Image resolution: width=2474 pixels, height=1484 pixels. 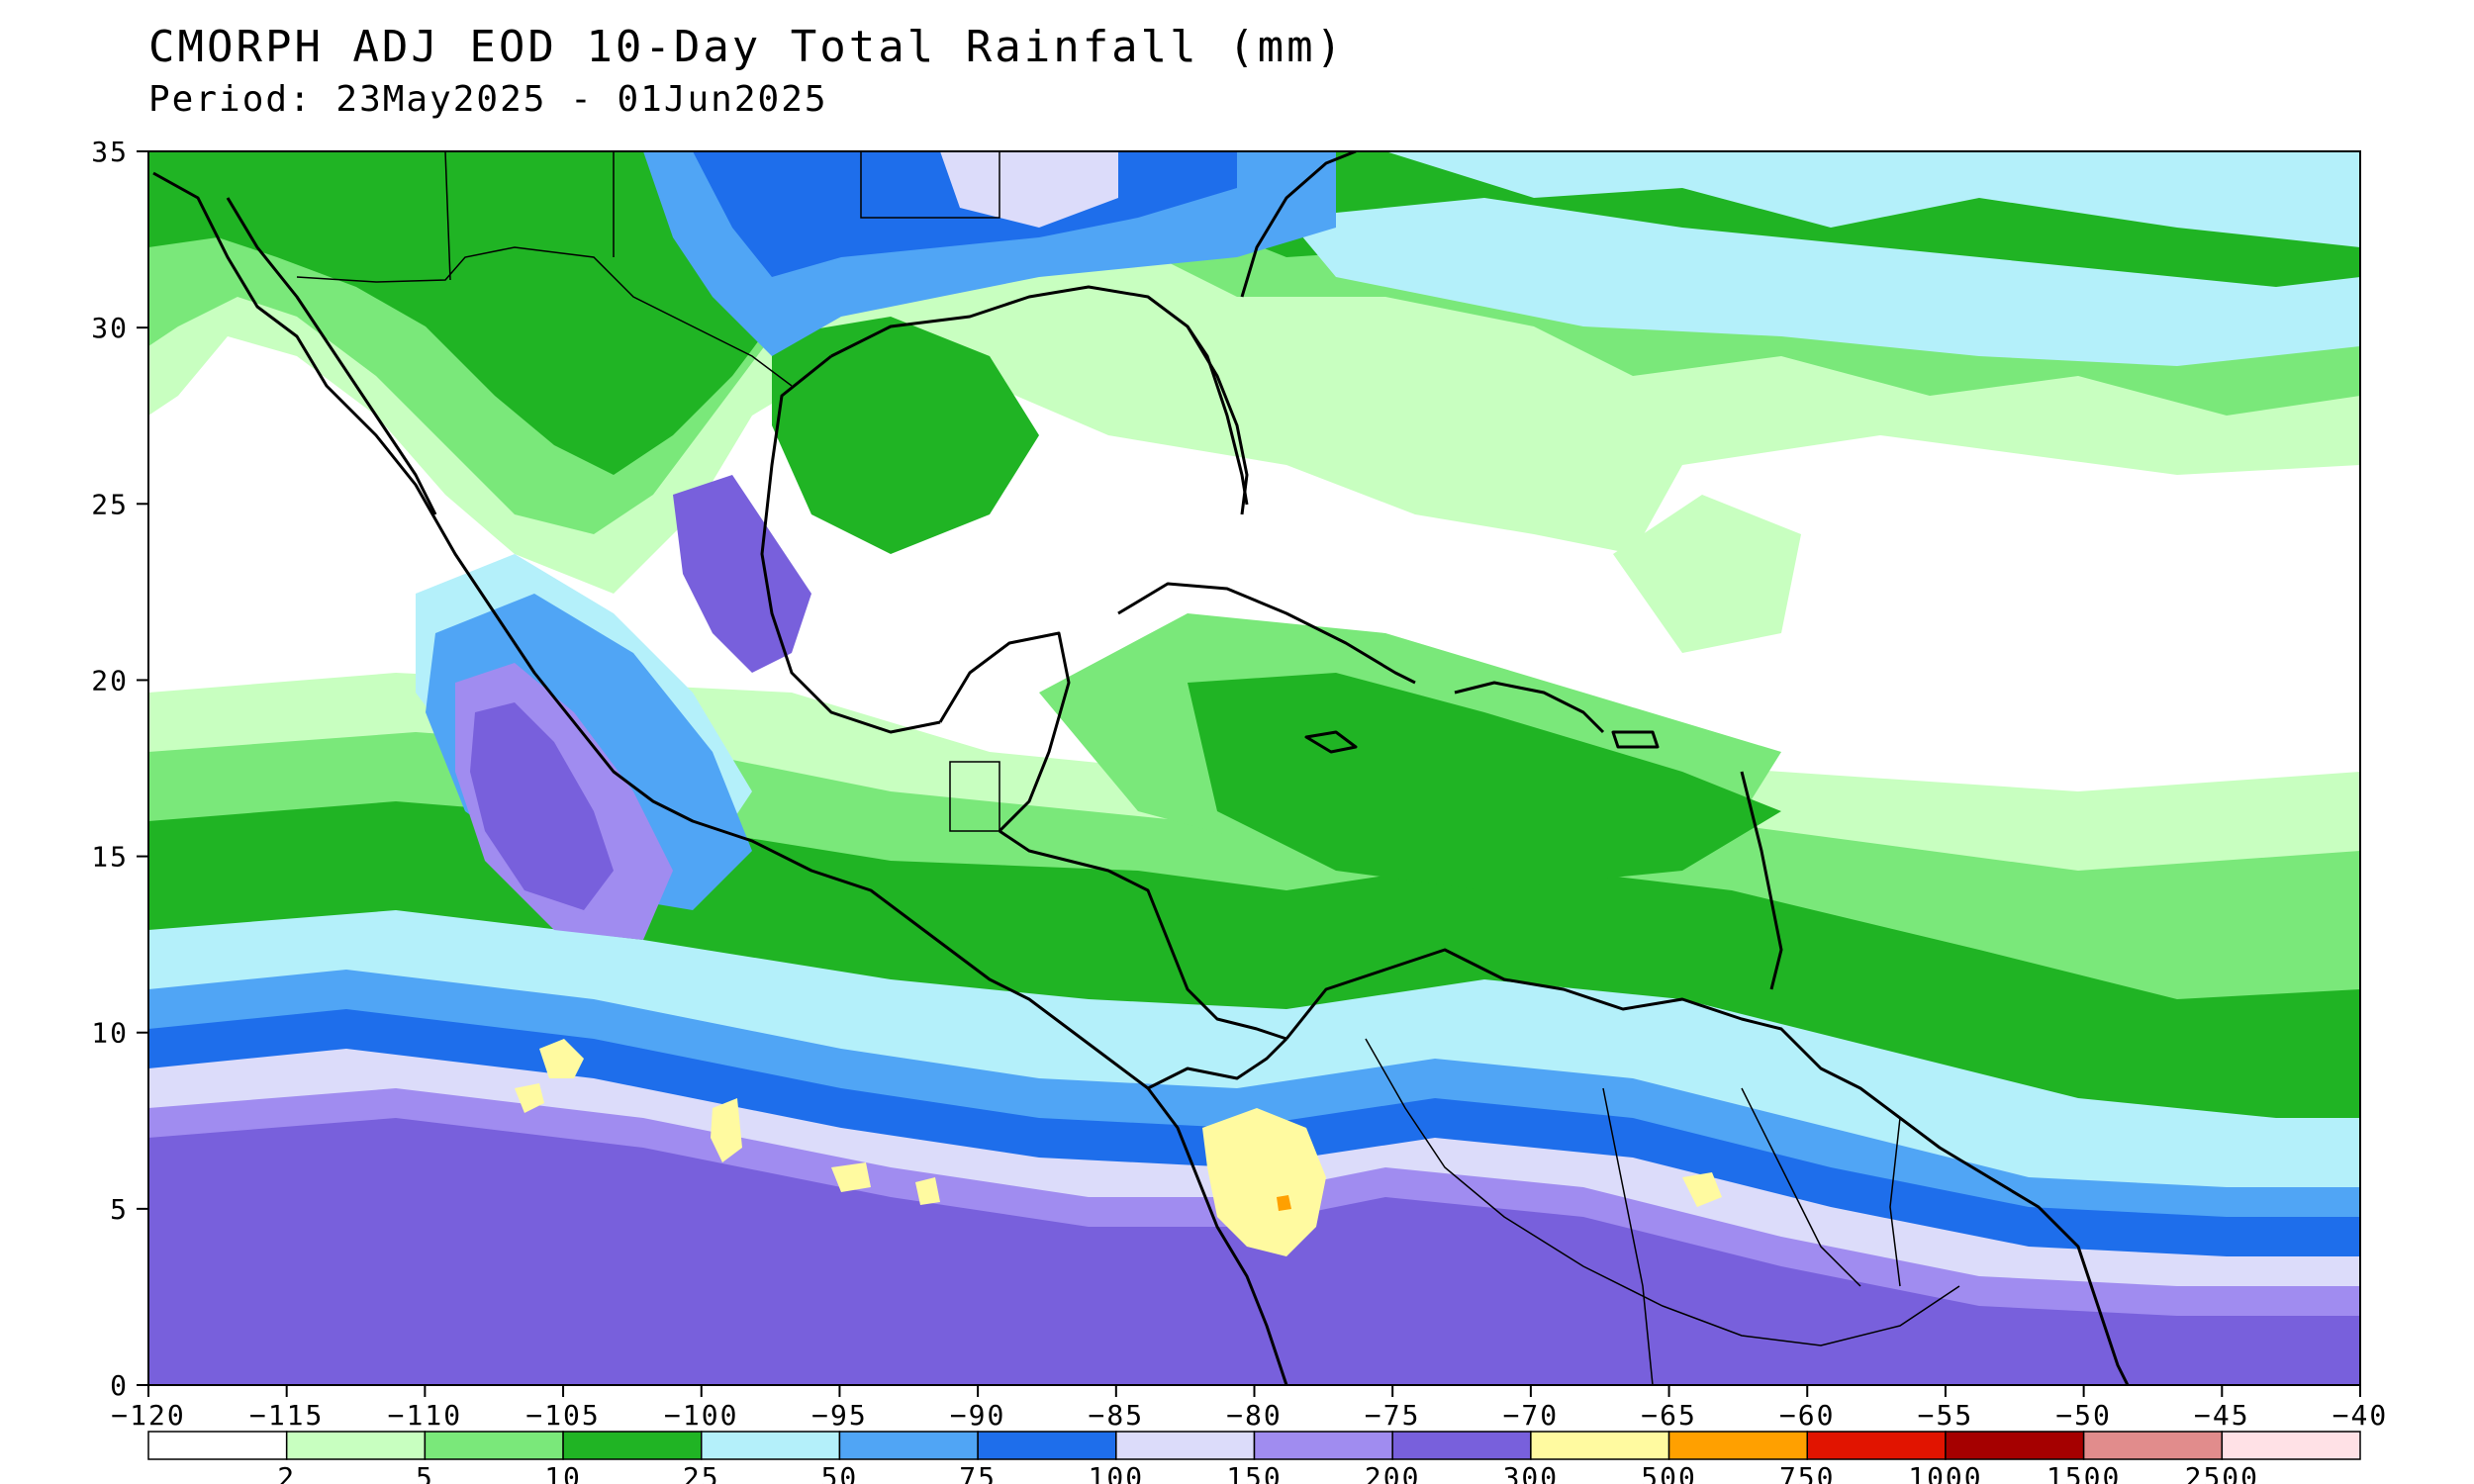 What do you see at coordinates (1117, 1472) in the screenshot?
I see `color-bar-label: 100` at bounding box center [1117, 1472].